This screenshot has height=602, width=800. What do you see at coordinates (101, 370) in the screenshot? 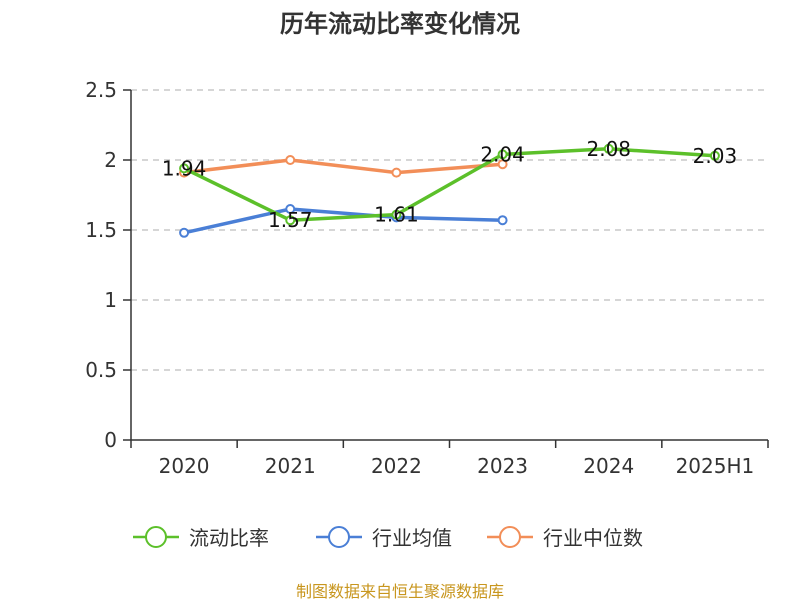
I see `y-tick-label: 0.5` at bounding box center [101, 370].